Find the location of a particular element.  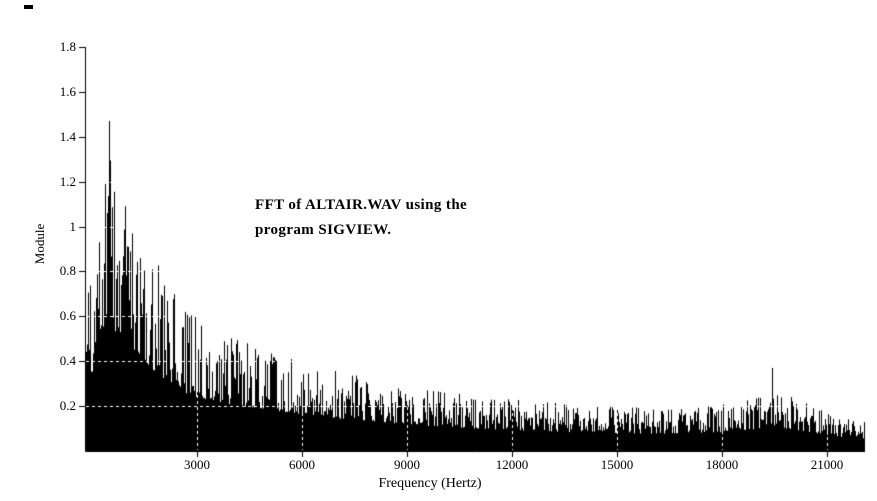

y-tick-label: 1.4 is located at coordinates (67, 136).